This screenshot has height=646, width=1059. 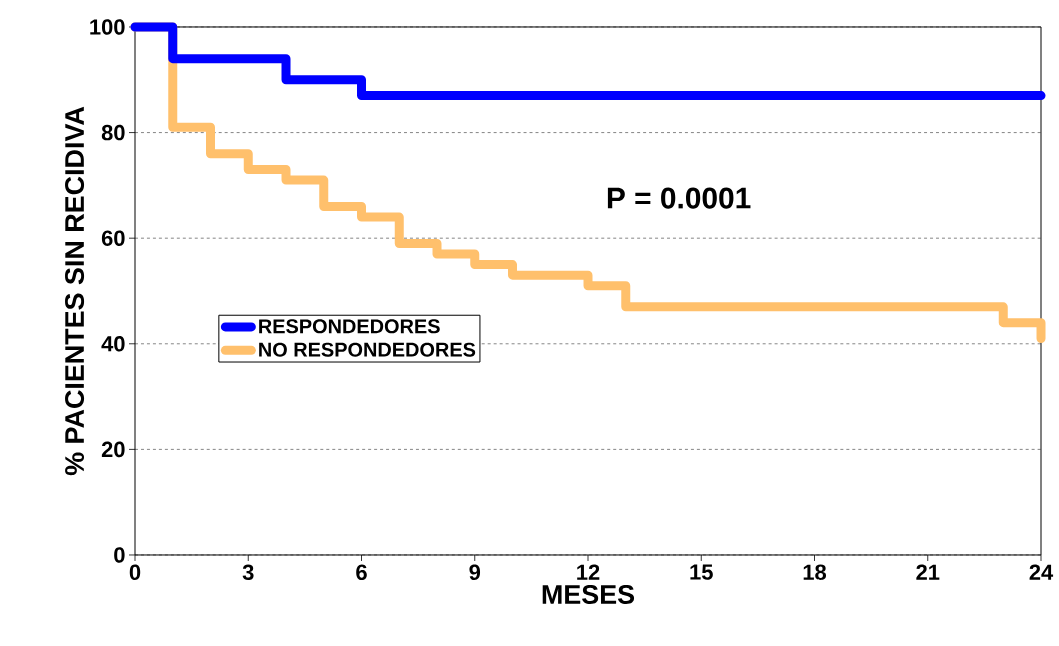 I want to click on x-tick-label: 12, so click(x=588, y=572).